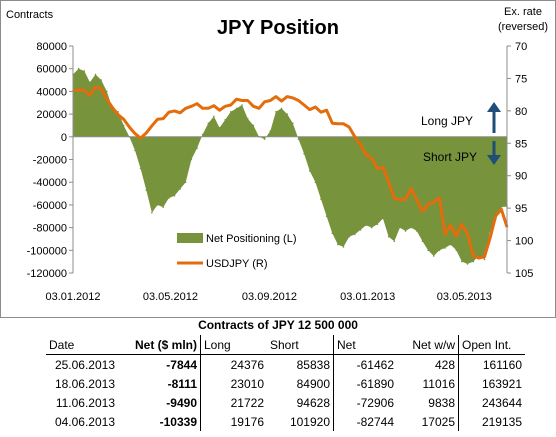  What do you see at coordinates (491, 364) in the screenshot?
I see `cell-open-int: 161160` at bounding box center [491, 364].